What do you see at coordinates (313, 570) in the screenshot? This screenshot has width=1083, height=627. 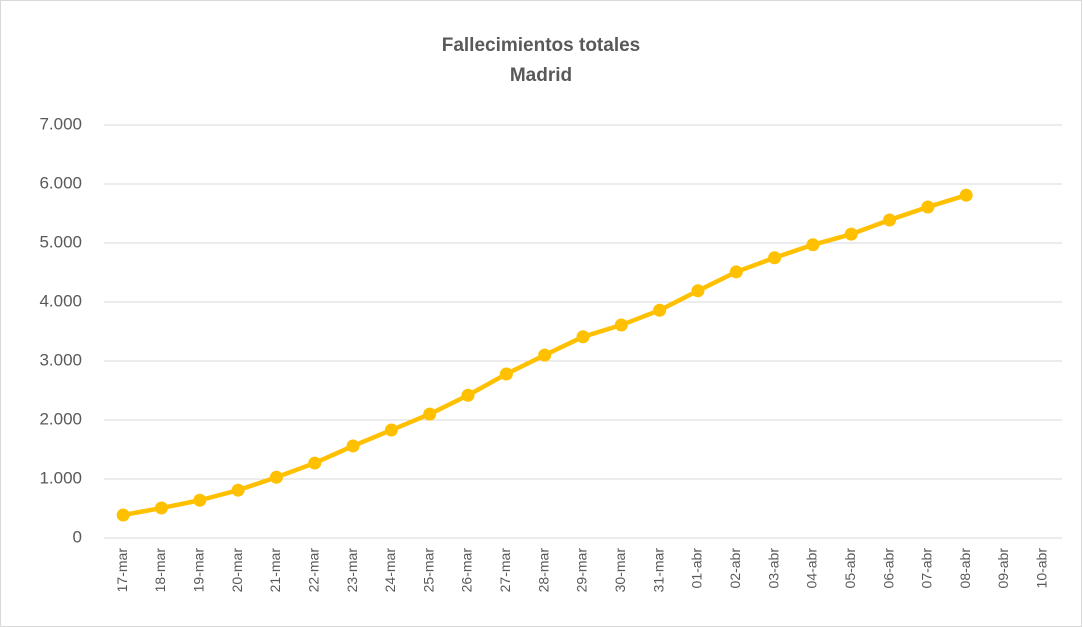 I see `x-tick-label: 22-mar` at bounding box center [313, 570].